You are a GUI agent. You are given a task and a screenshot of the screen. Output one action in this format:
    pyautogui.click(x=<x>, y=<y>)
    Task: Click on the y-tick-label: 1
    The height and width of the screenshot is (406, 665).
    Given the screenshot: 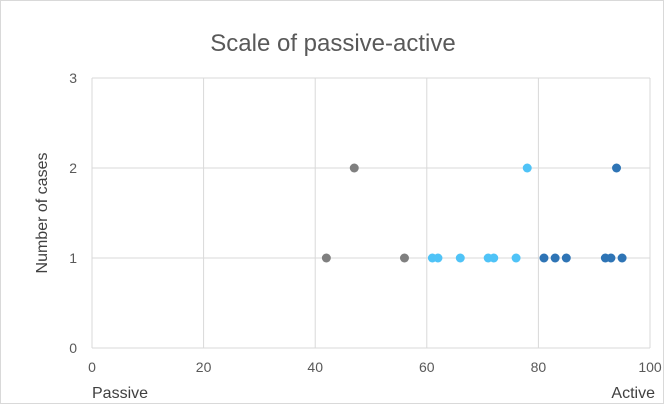 What is the action you would take?
    pyautogui.click(x=73, y=258)
    